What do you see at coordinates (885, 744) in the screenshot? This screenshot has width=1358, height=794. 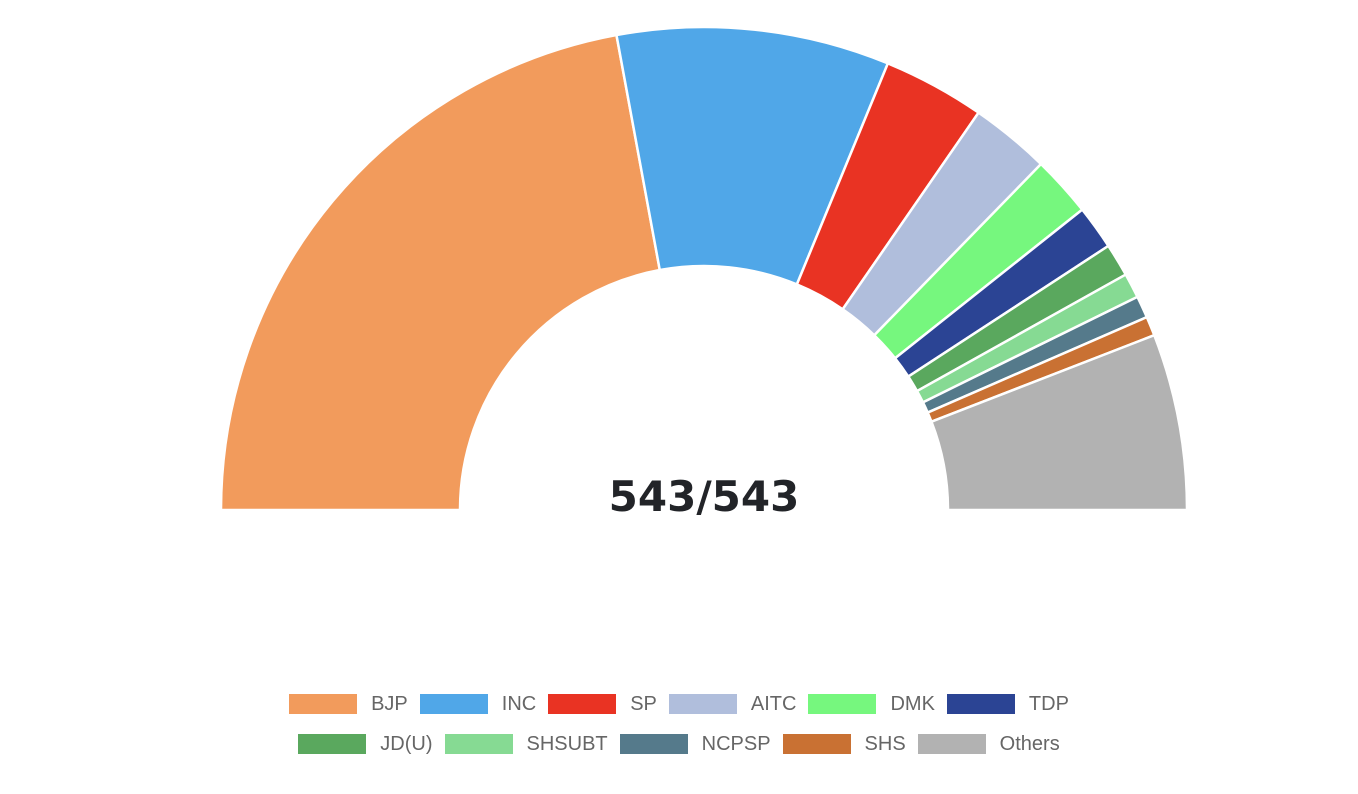 I see `legend-label-shs: SHS` at bounding box center [885, 744].